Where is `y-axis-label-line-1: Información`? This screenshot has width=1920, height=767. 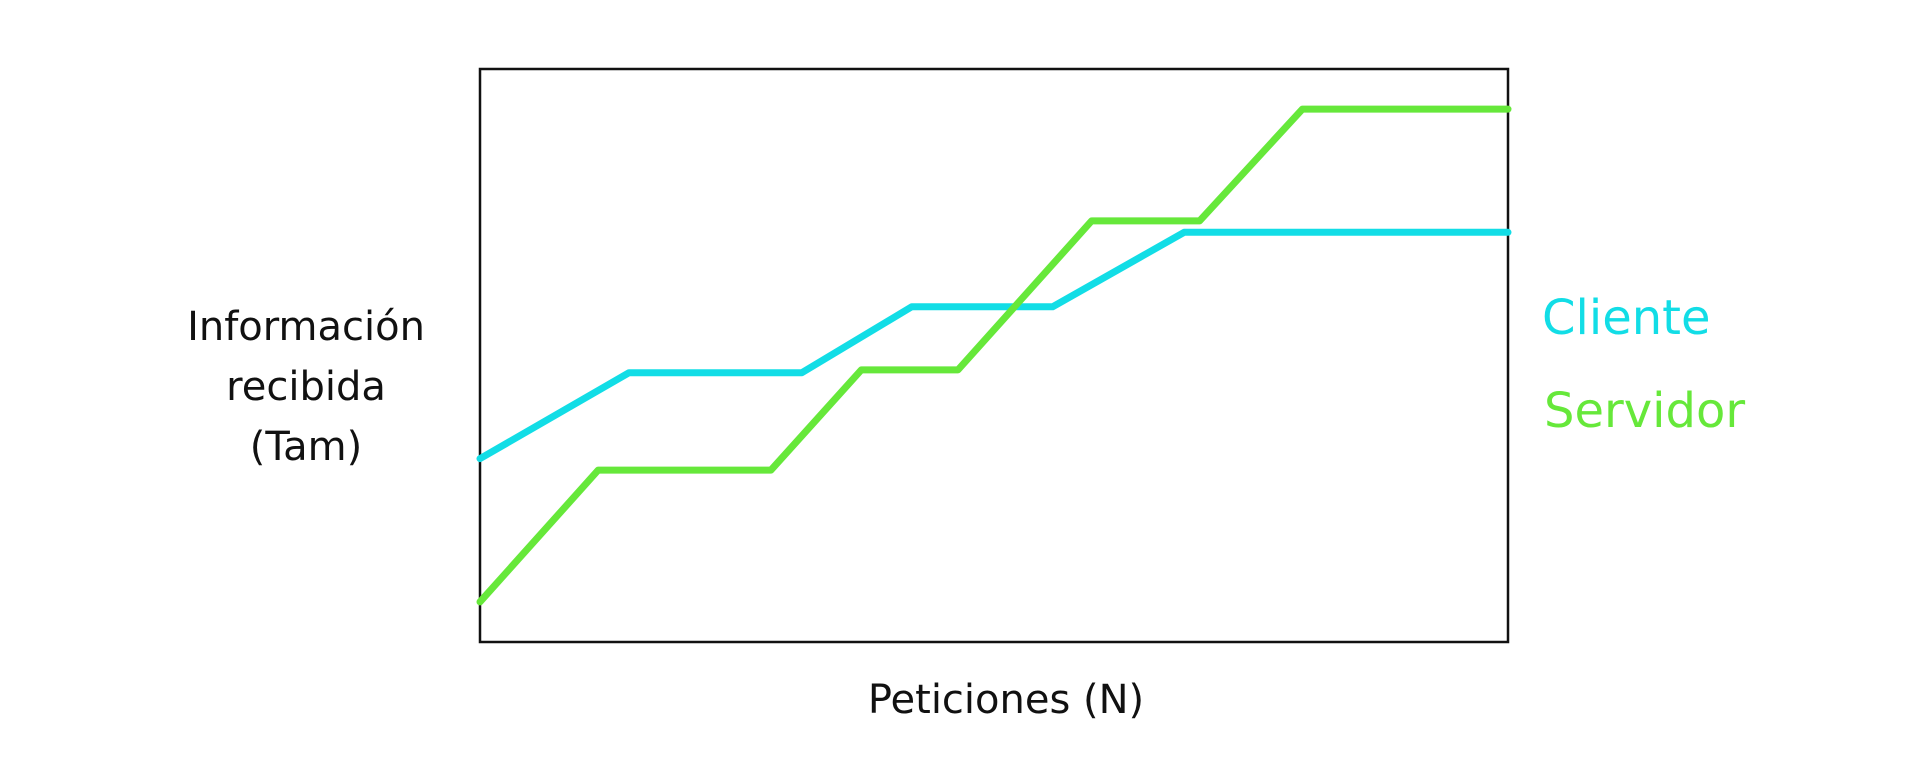
y-axis-label-line-1: Información is located at coordinates (306, 327).